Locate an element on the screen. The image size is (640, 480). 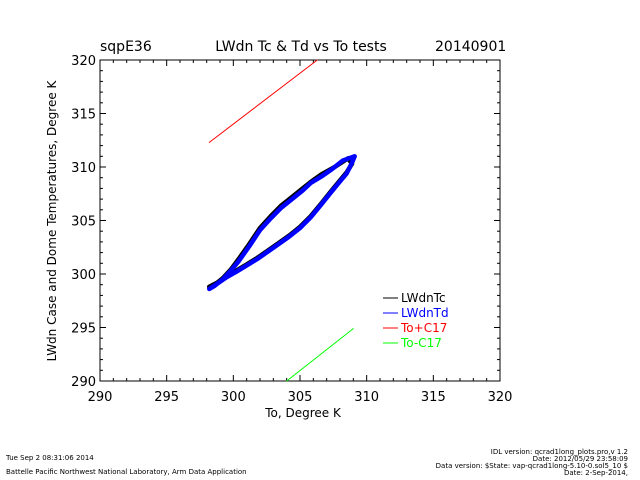
footer-idl-date: Date: 2012/05/29 23:58:09 is located at coordinates (580, 459).